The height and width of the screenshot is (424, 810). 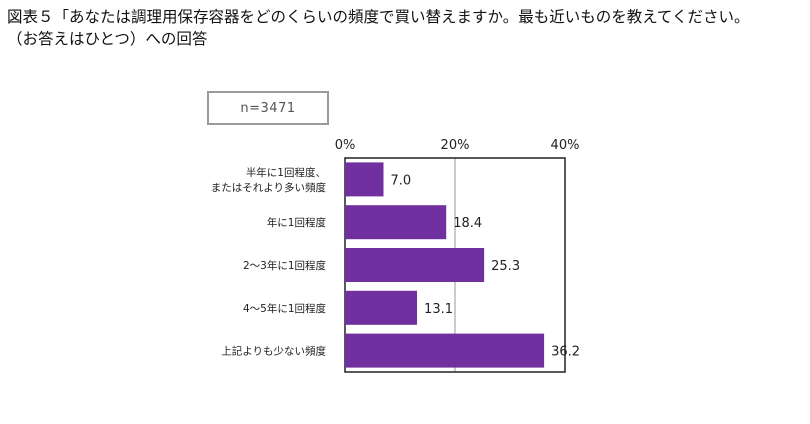 I want to click on sample-size-label: n=3471, so click(x=268, y=108).